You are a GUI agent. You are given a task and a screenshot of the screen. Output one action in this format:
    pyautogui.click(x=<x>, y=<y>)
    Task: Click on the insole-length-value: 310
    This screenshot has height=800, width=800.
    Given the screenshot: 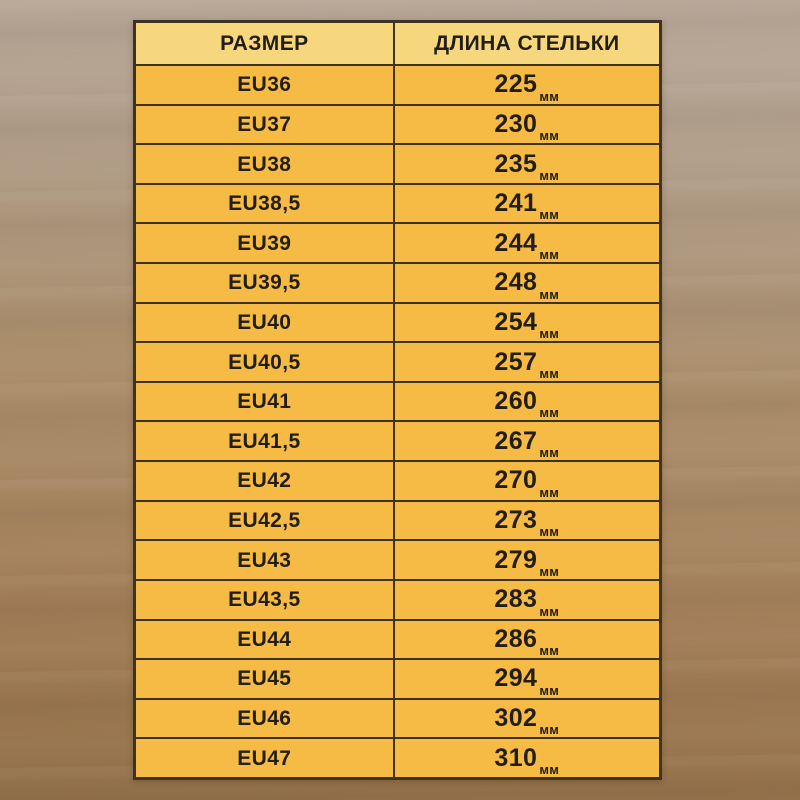 What is the action you would take?
    pyautogui.click(x=516, y=757)
    